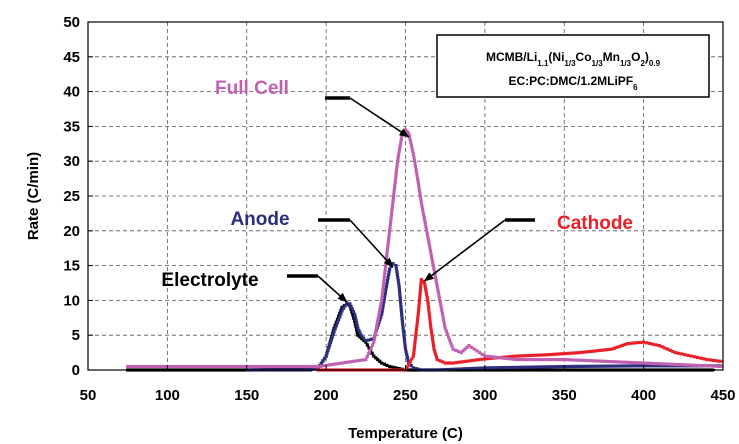  Describe the element at coordinates (76, 335) in the screenshot. I see `y-tick-label: 5` at that location.